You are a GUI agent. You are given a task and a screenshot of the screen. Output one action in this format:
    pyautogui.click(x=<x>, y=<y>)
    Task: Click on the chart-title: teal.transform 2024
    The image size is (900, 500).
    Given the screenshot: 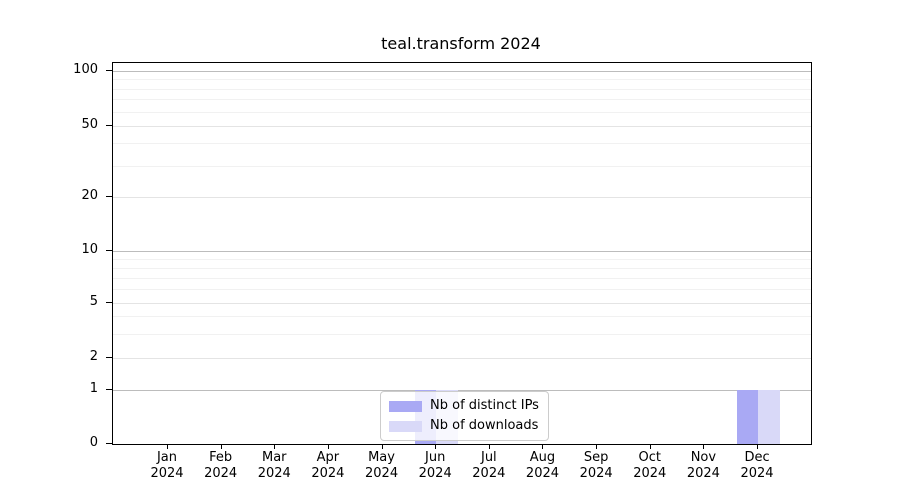 What is the action you would take?
    pyautogui.click(x=461, y=43)
    